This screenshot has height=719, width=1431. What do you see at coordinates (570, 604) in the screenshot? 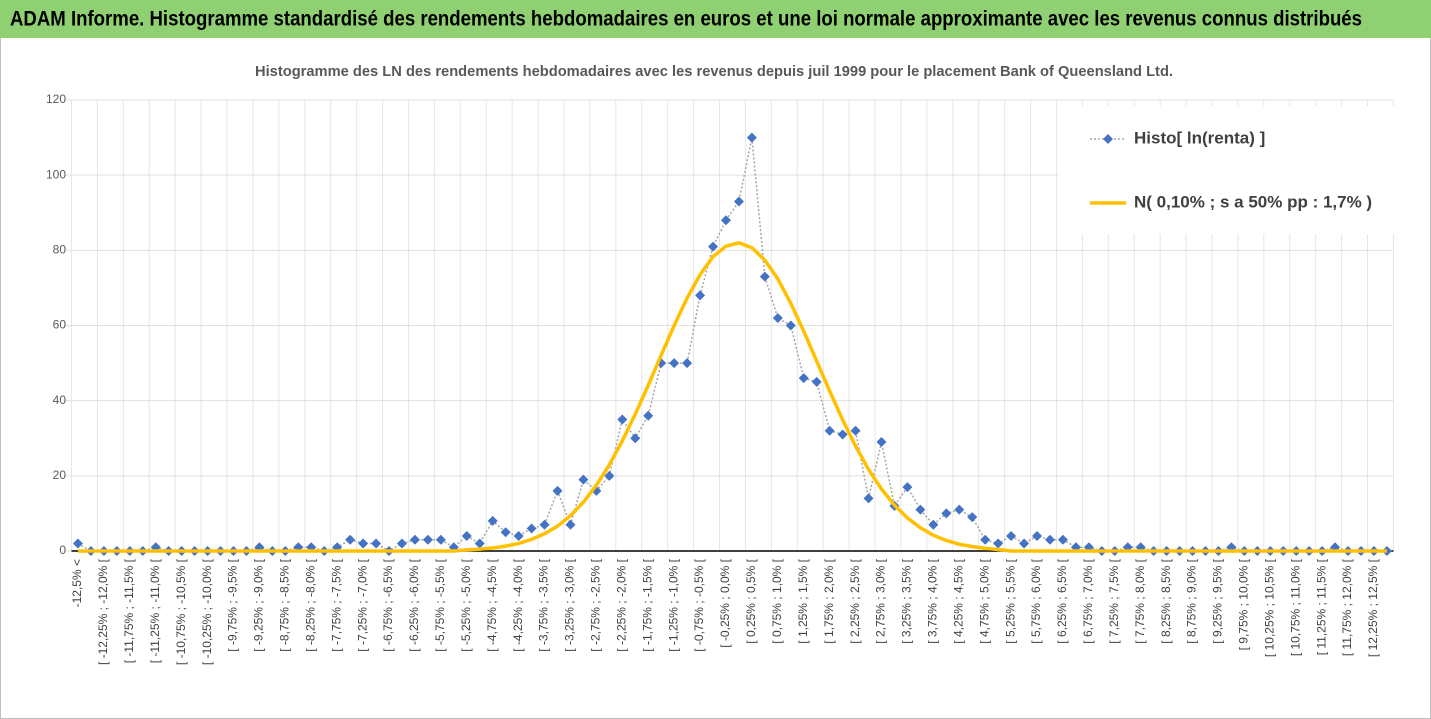
I see `x-tick-label: [ -3,25% ; -3,0% [` at bounding box center [570, 604].